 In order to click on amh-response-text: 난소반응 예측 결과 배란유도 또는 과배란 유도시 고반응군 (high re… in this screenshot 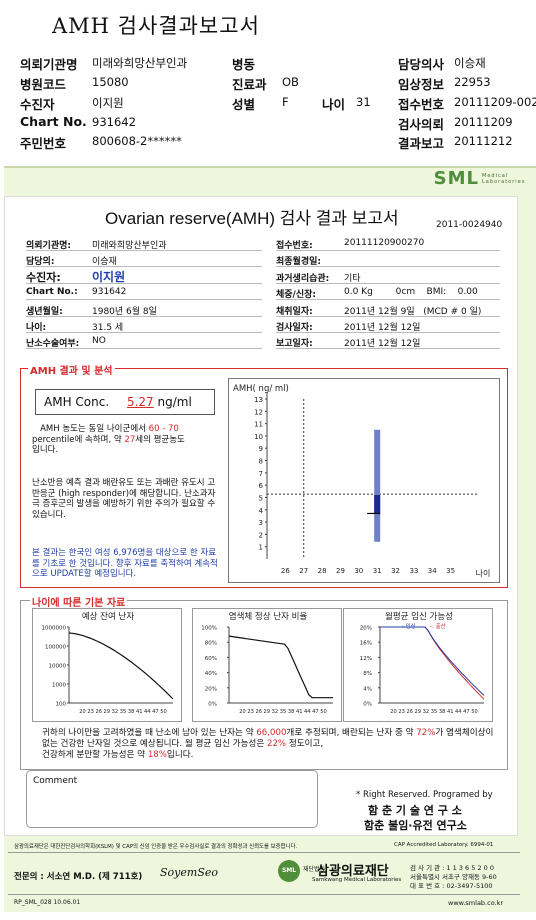, I will do `click(124, 499)`.